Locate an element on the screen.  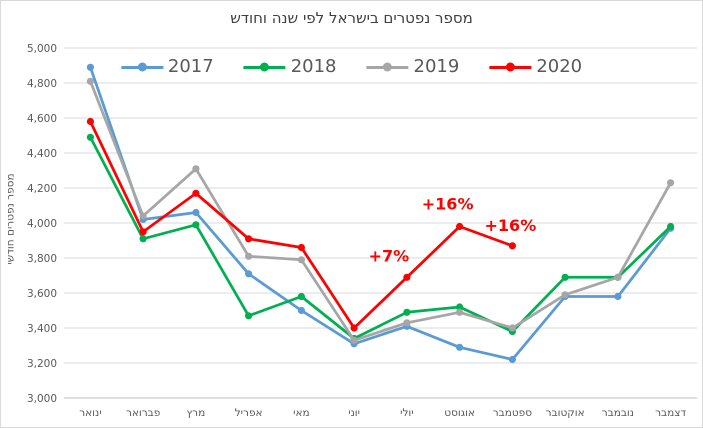
x-tick-label: יוני is located at coordinates (354, 413).